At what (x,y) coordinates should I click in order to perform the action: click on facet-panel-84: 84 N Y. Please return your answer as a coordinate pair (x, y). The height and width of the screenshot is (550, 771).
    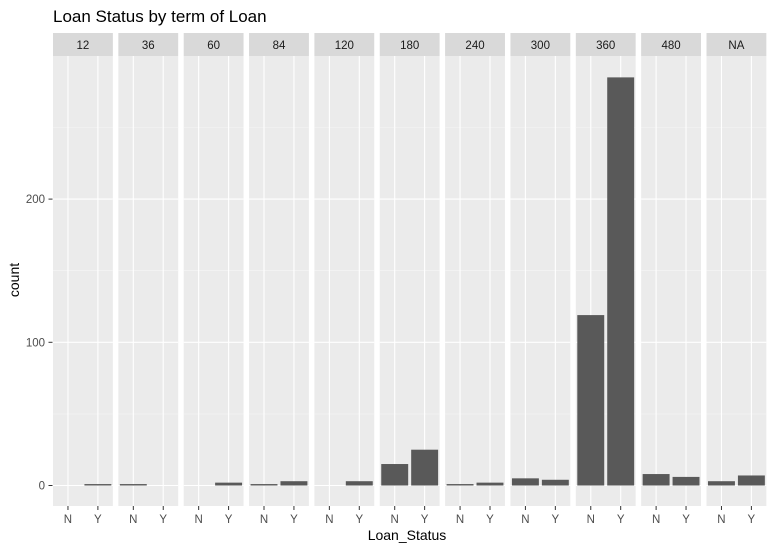
    Looking at the image, I should click on (279, 279).